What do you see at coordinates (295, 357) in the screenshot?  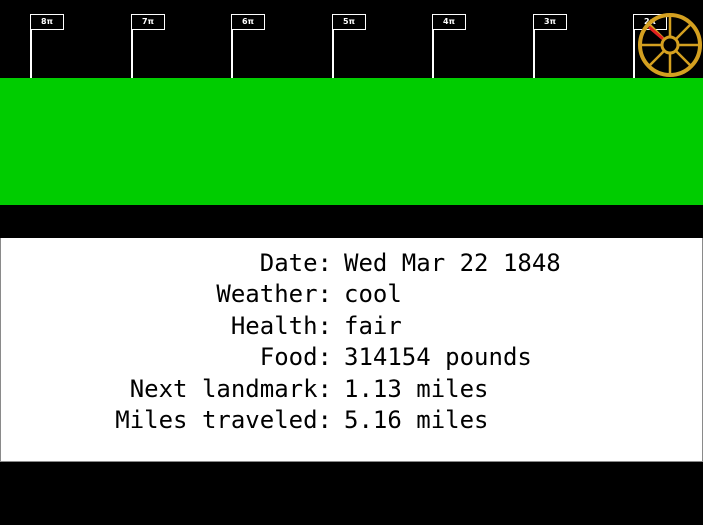 I see `food-label: Food:` at bounding box center [295, 357].